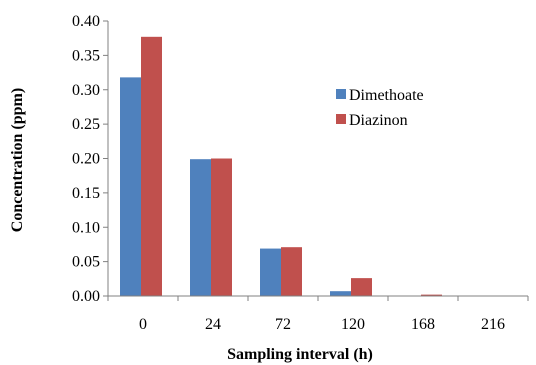  Describe the element at coordinates (143, 324) in the screenshot. I see `x-tick-label: 0` at that location.